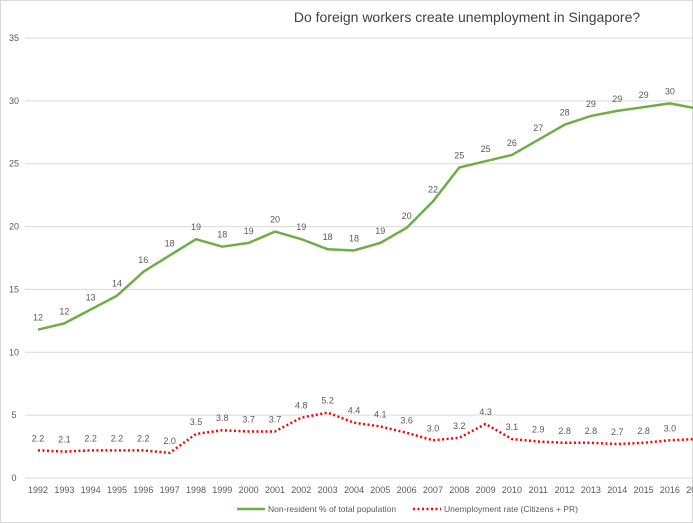 This screenshot has width=693, height=524. What do you see at coordinates (511, 509) in the screenshot?
I see `legend-label: Unemployment rate (Citizens + PR)` at bounding box center [511, 509].